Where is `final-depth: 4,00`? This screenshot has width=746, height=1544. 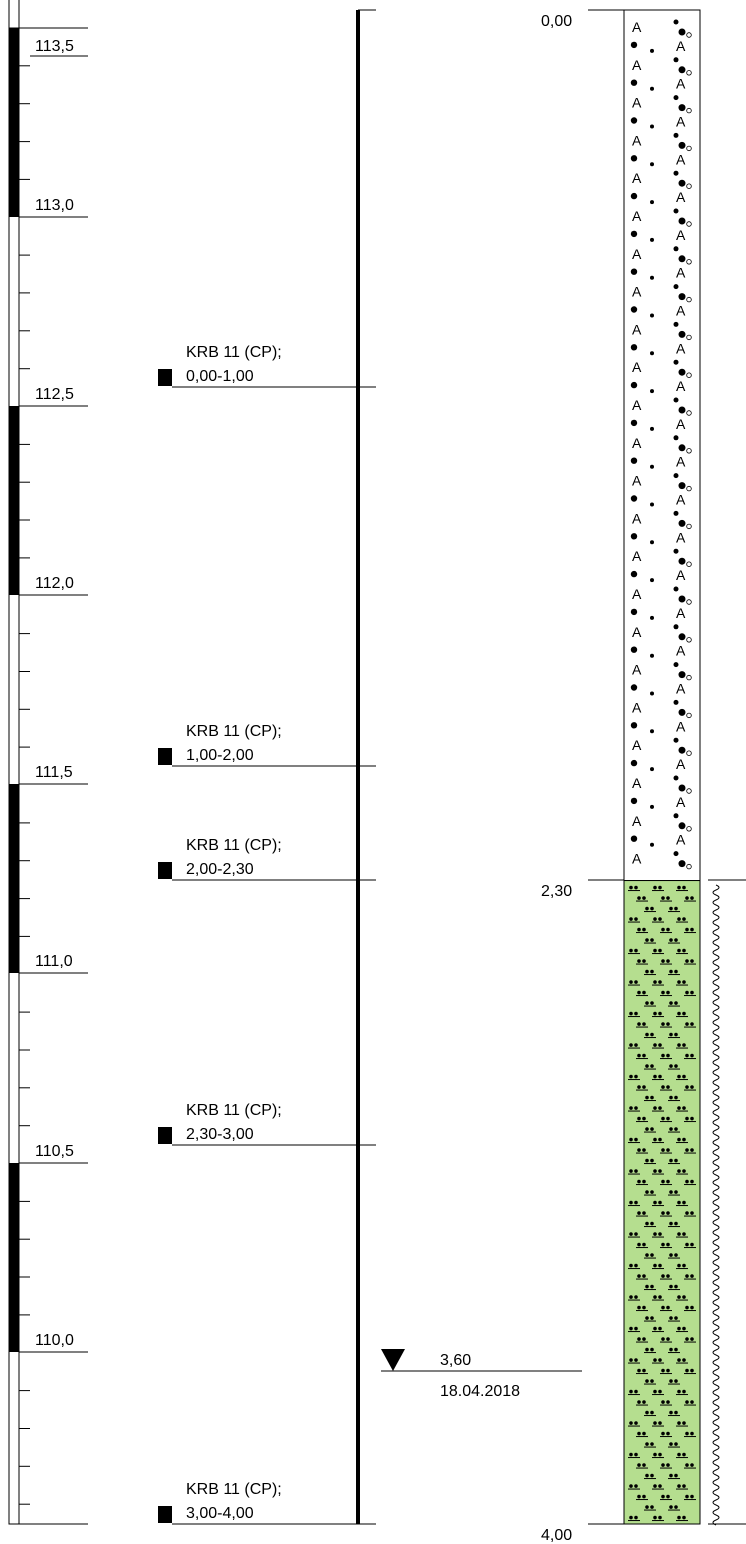 final-depth: 4,00 is located at coordinates (556, 1535).